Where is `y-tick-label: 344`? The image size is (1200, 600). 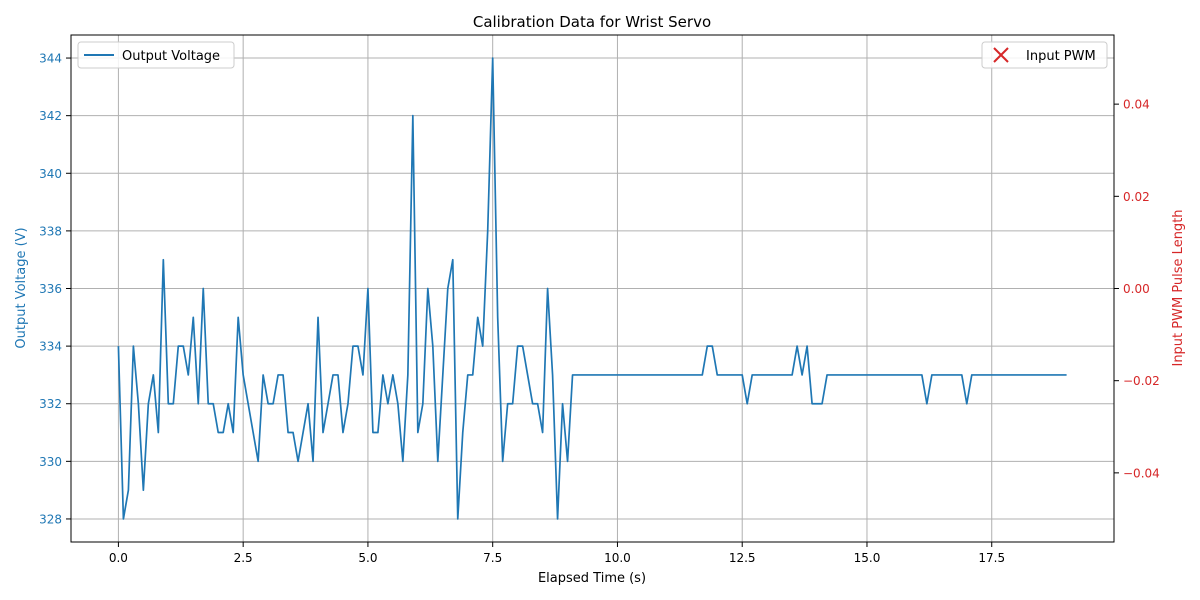
y-tick-label: 344 is located at coordinates (50, 59).